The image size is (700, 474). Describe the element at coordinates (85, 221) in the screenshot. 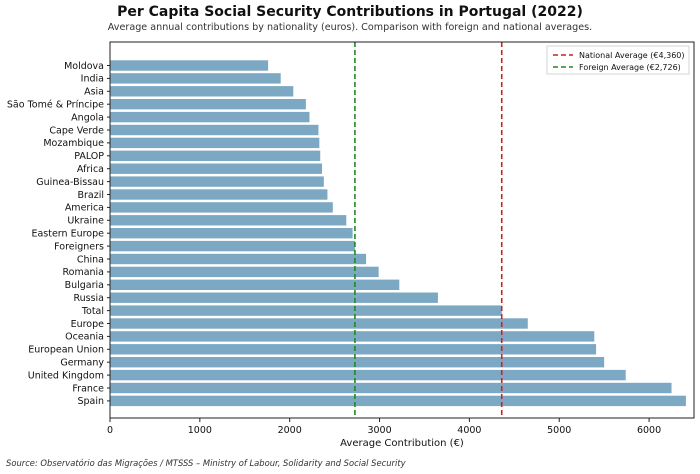

I see `y-tick-label: Ukraine` at that location.